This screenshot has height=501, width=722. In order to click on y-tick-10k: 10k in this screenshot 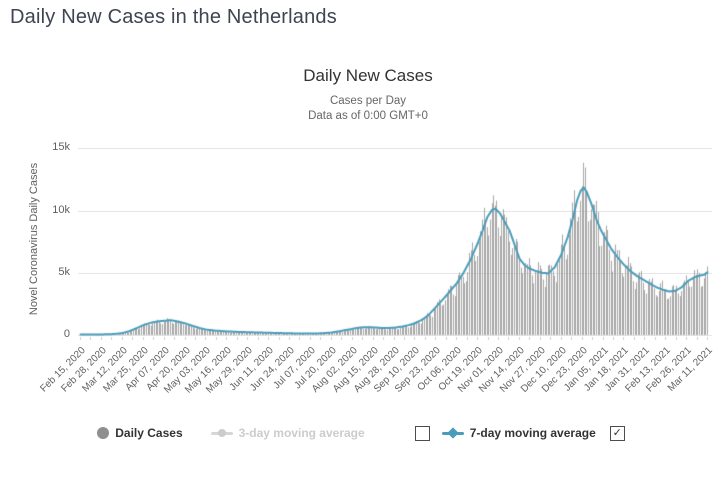, I will do `click(61, 210)`.